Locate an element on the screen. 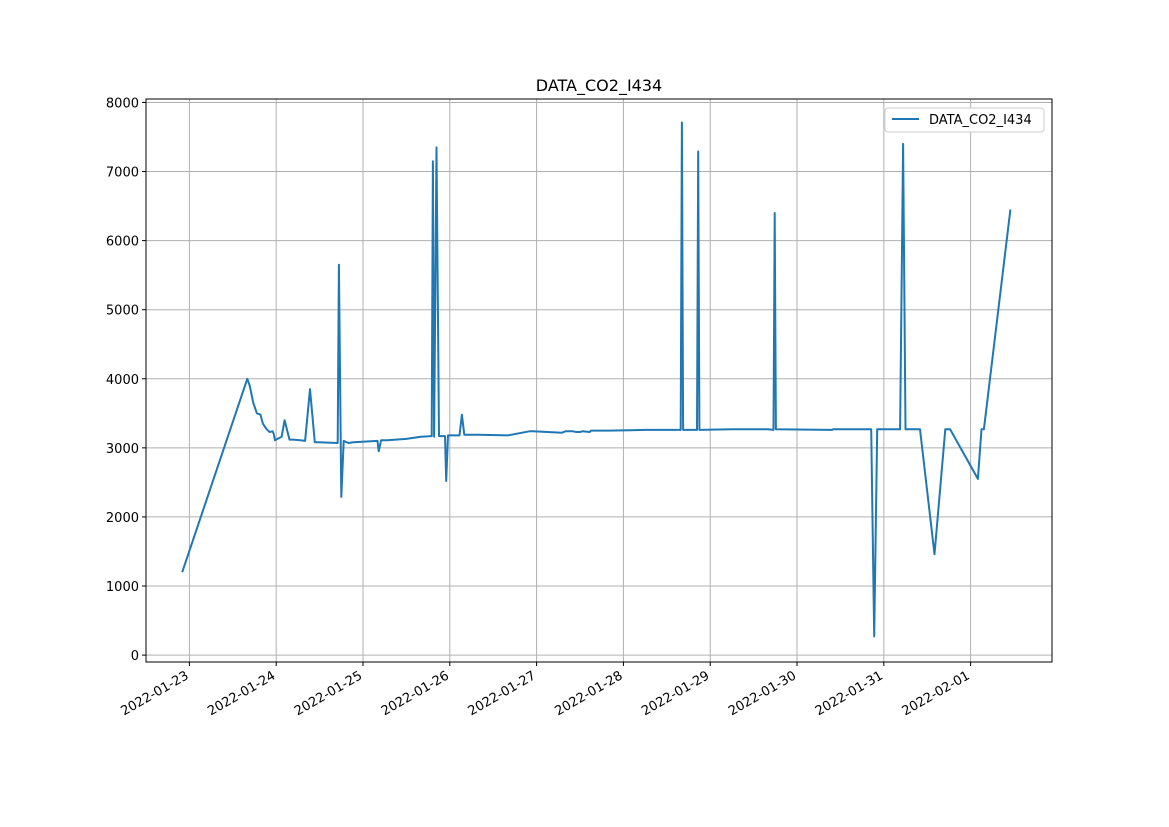 The width and height of the screenshot is (1169, 827). y-tick-label: 7000 is located at coordinates (122, 173).